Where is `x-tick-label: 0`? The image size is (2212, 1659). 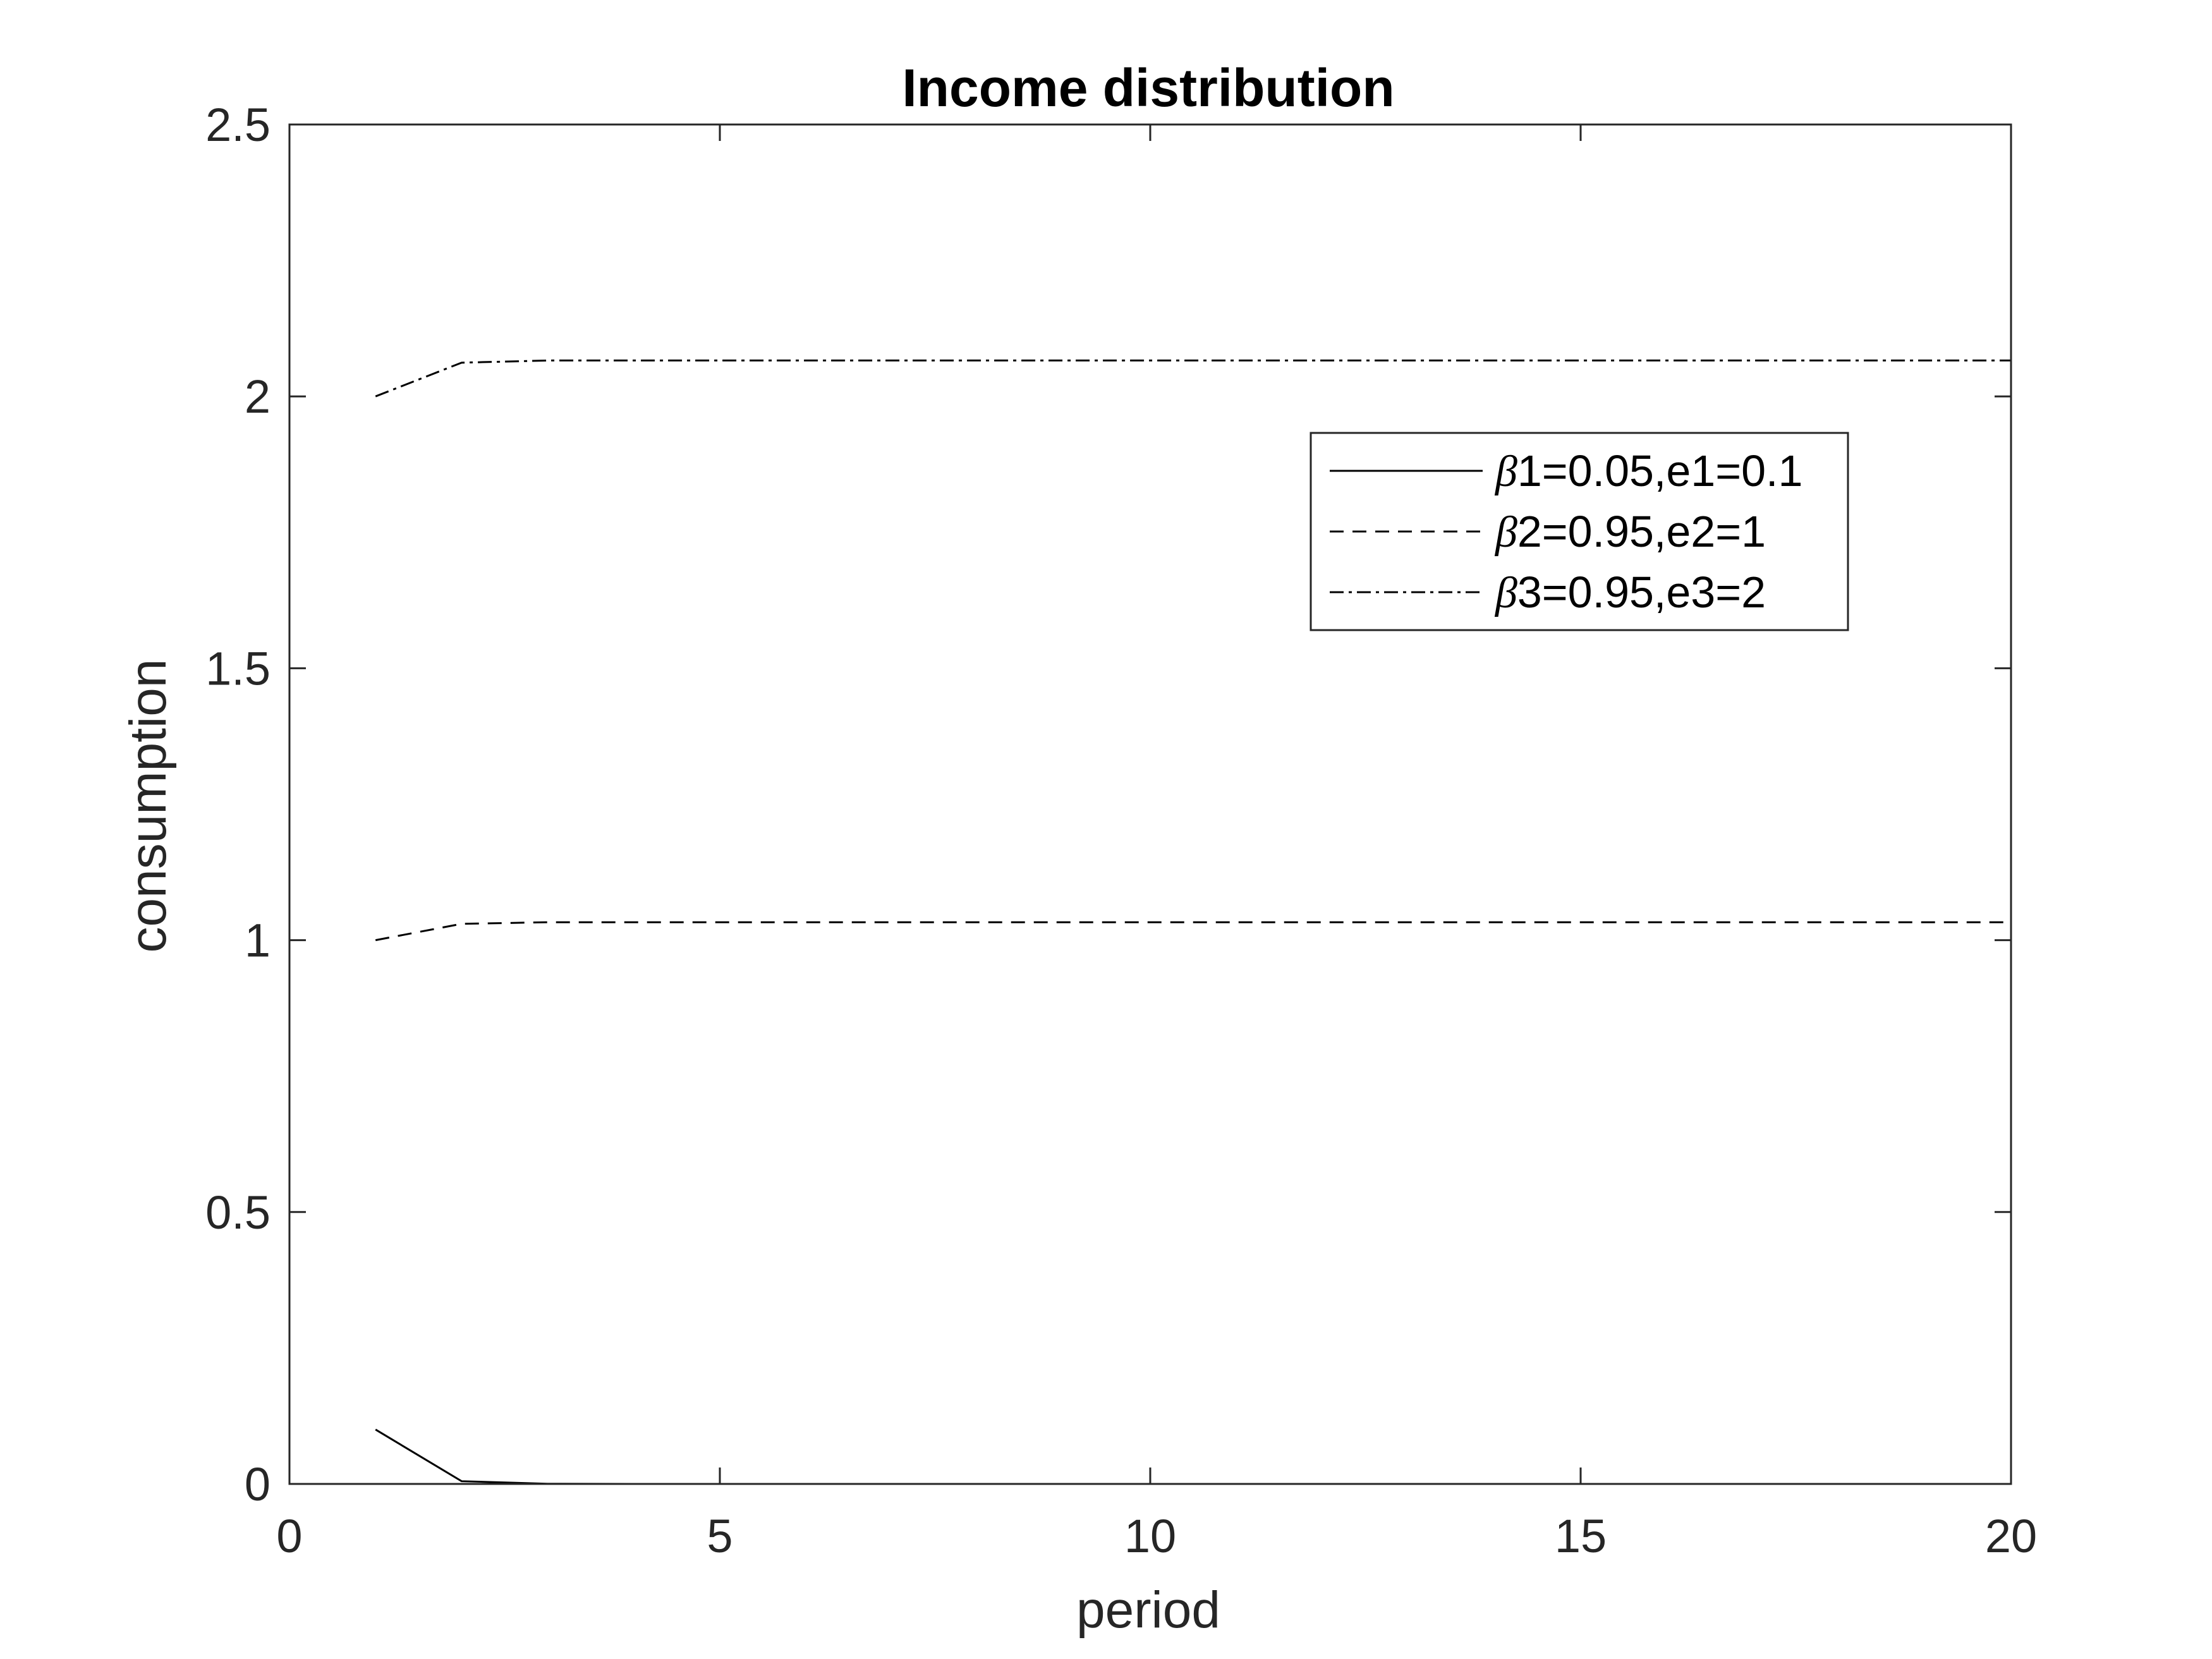 x-tick-label: 0 is located at coordinates (289, 1536).